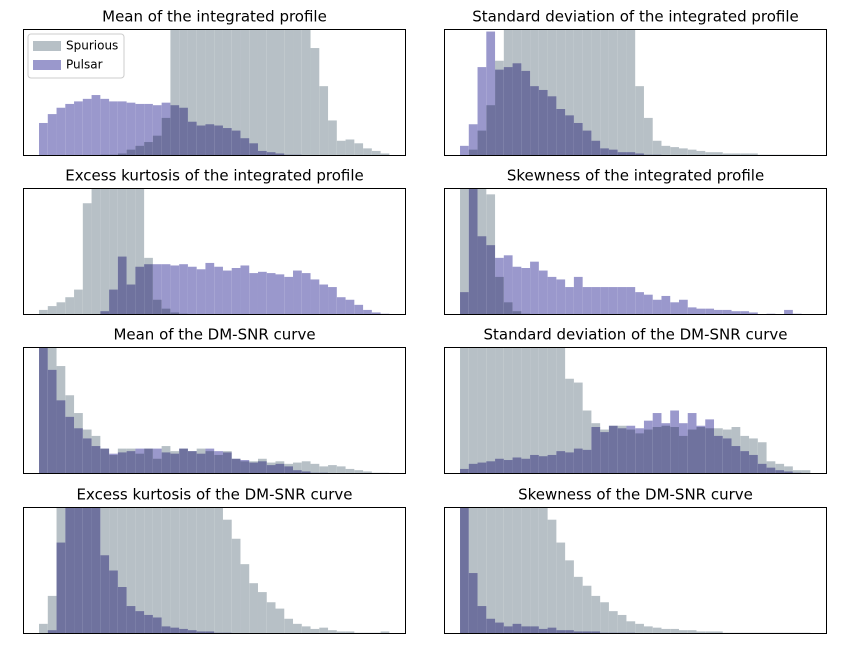 This screenshot has height=648, width=864. What do you see at coordinates (47, 46) in the screenshot?
I see `legend-swatch` at bounding box center [47, 46].